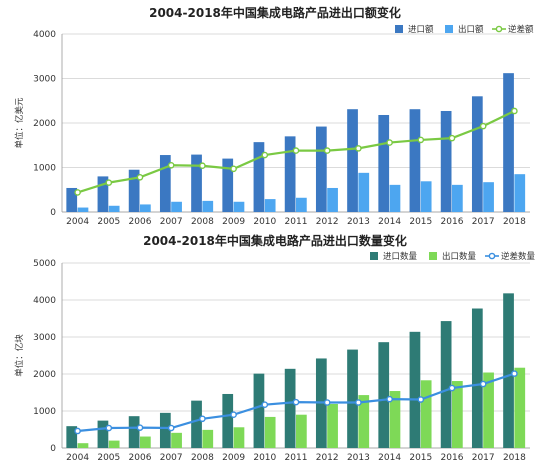 This screenshot has width=550, height=469. Describe the element at coordinates (239, 206) in the screenshot. I see `bar-出口额-2009` at that location.